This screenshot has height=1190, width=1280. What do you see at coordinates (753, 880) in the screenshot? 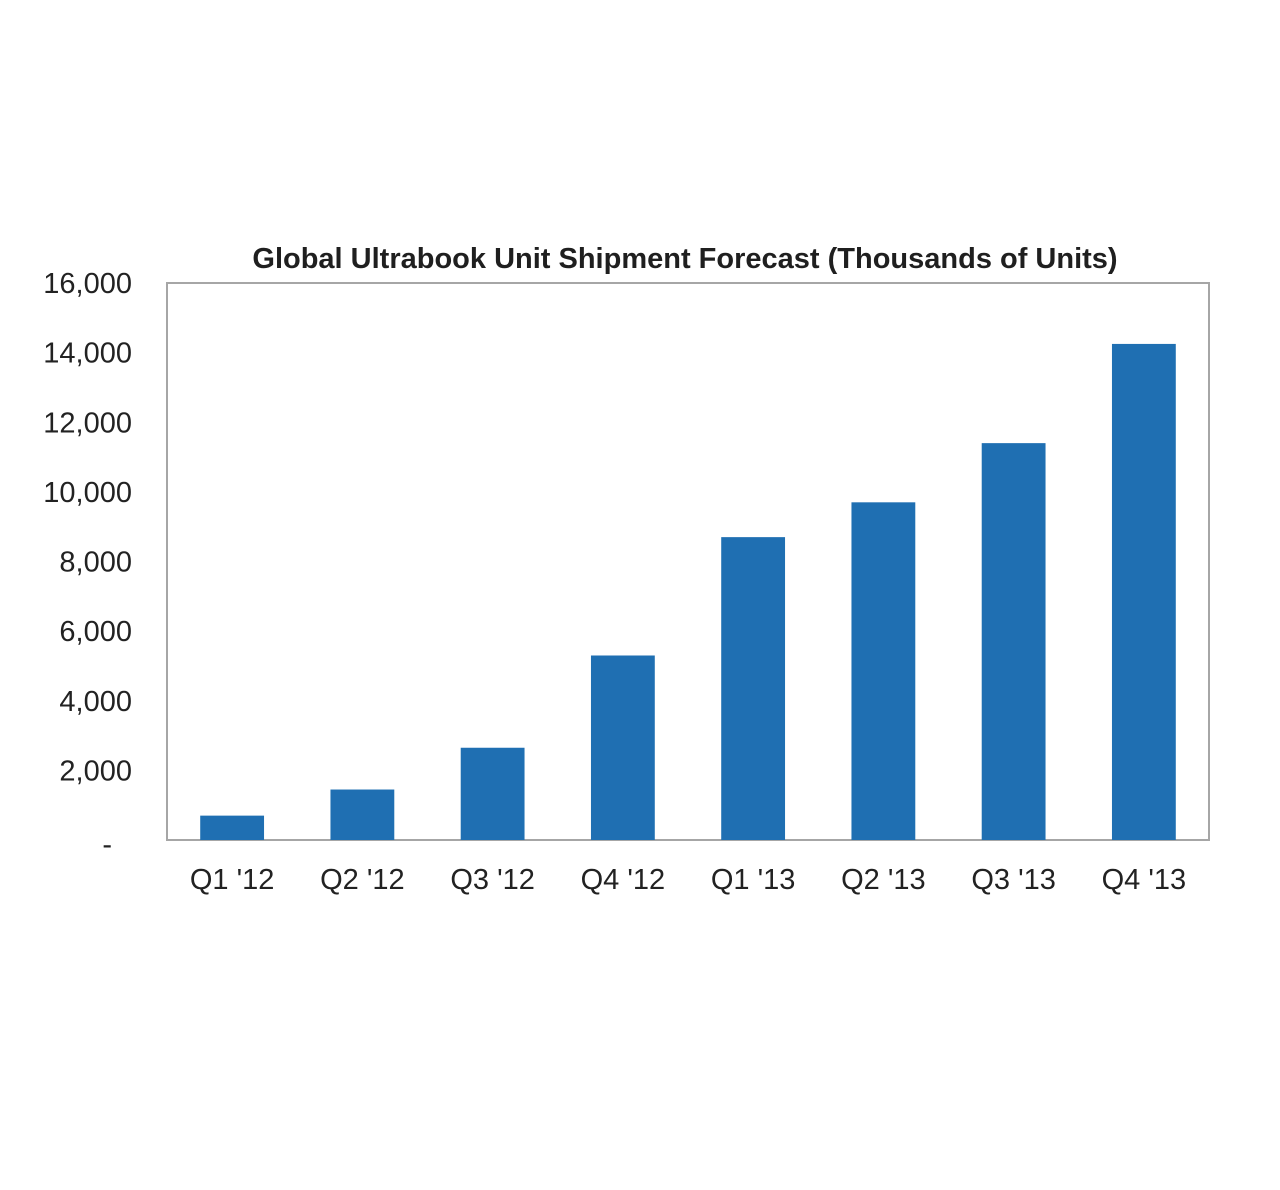
I see `x-tick-label: Q1 '13` at bounding box center [753, 880].